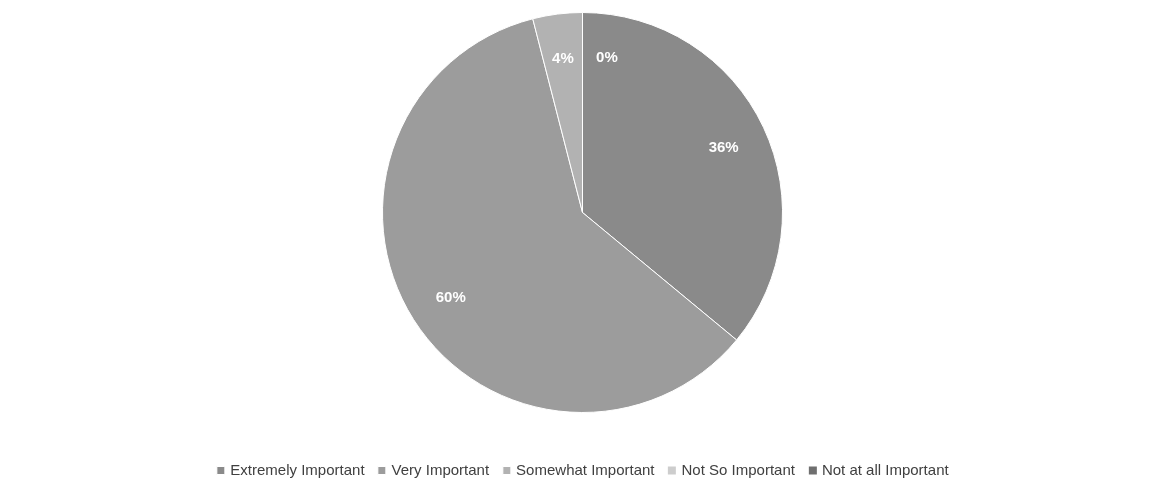 The height and width of the screenshot is (482, 1164). Describe the element at coordinates (723, 146) in the screenshot. I see `data-label: 36%` at that location.